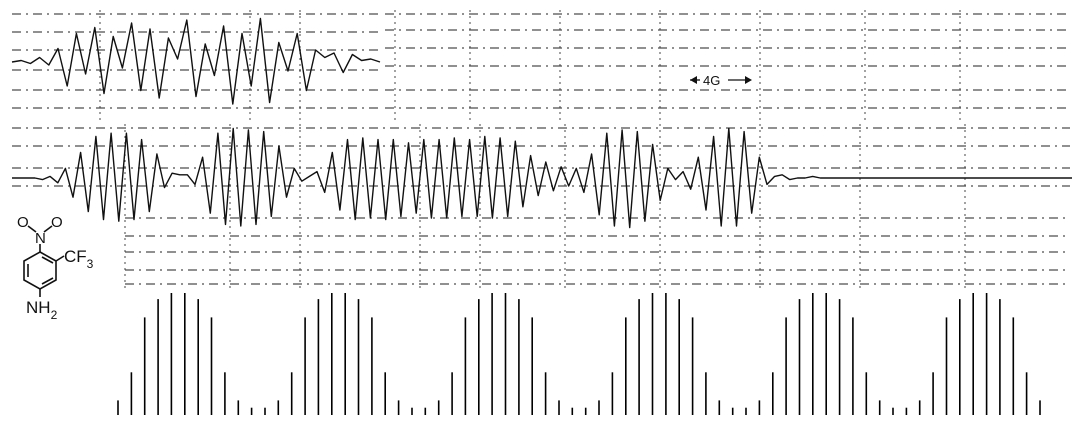 Image resolution: width=1076 pixels, height=421 pixels. I want to click on field-scale-marker: 4G, so click(721, 80).